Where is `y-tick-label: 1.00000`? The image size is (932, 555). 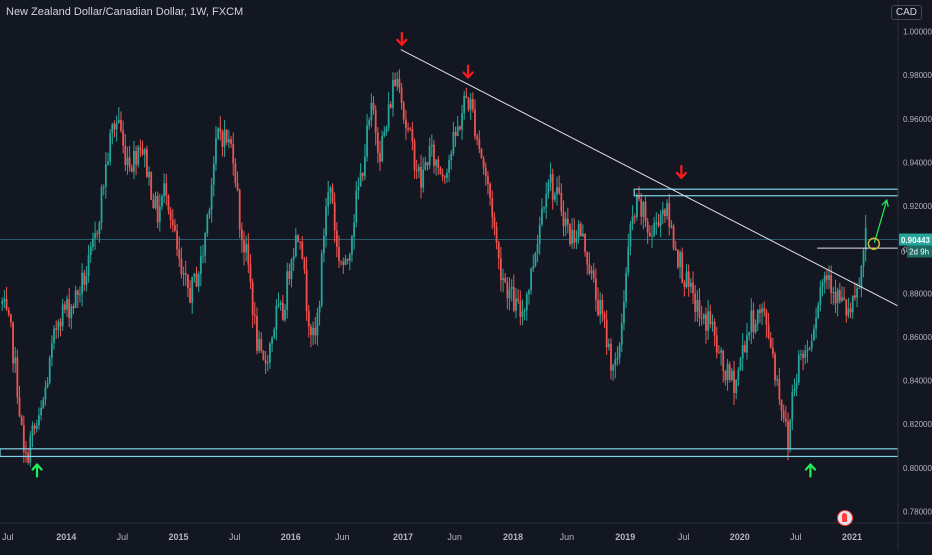 y-tick-label: 1.00000 is located at coordinates (917, 32).